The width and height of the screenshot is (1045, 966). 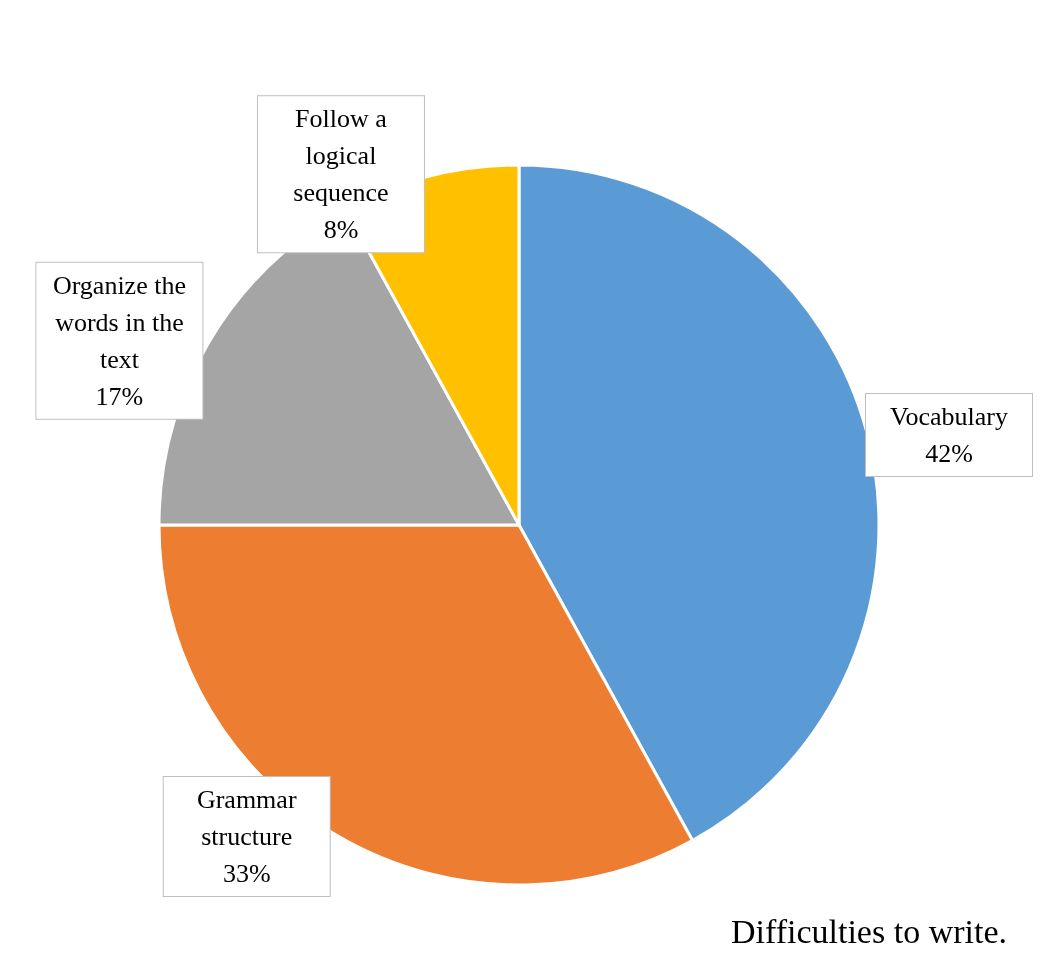 I want to click on data-label: 33%, so click(x=246, y=874).